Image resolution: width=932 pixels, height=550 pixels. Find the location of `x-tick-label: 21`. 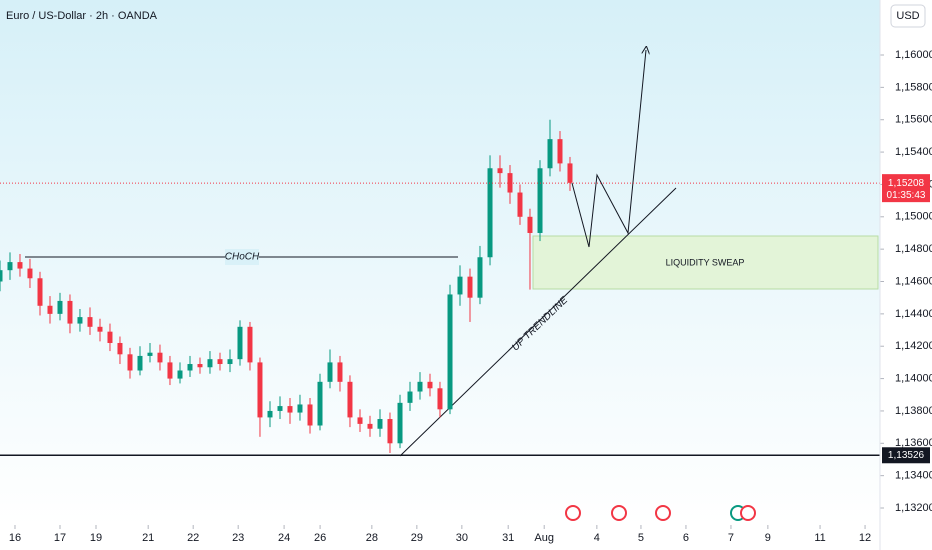

x-tick-label: 21 is located at coordinates (148, 538).